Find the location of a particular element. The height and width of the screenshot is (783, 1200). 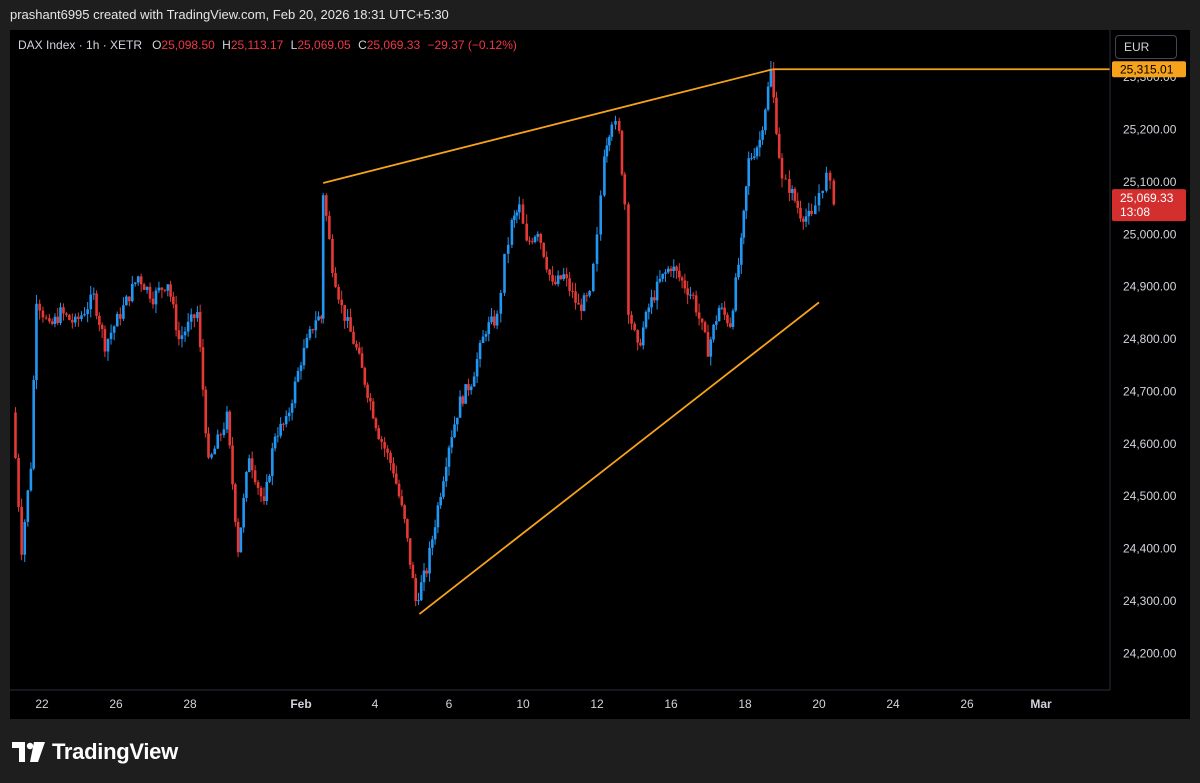

open-value: 25,098.50 is located at coordinates (188, 45).